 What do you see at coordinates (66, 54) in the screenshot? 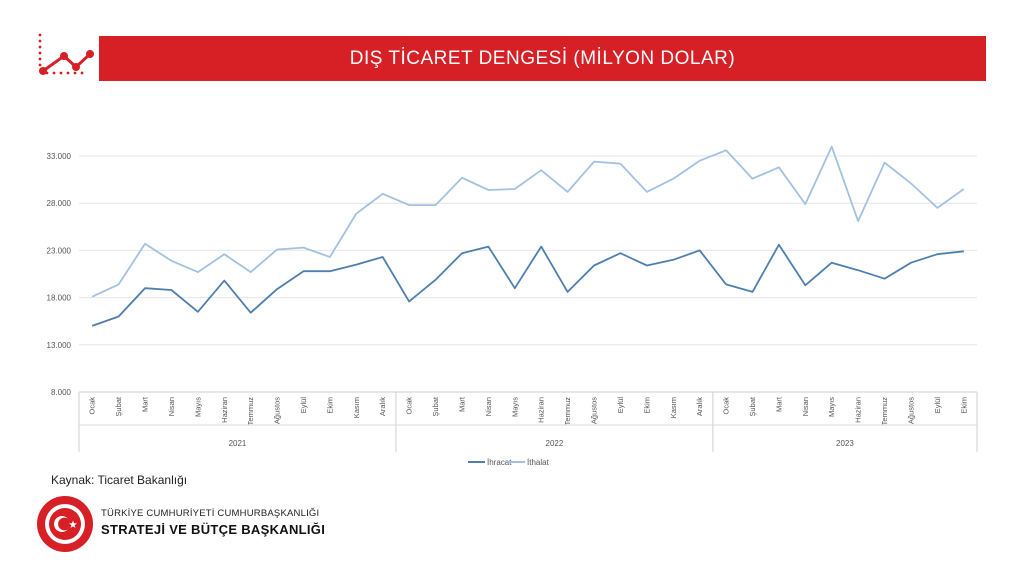
I see `trend-chart-icon` at bounding box center [66, 54].